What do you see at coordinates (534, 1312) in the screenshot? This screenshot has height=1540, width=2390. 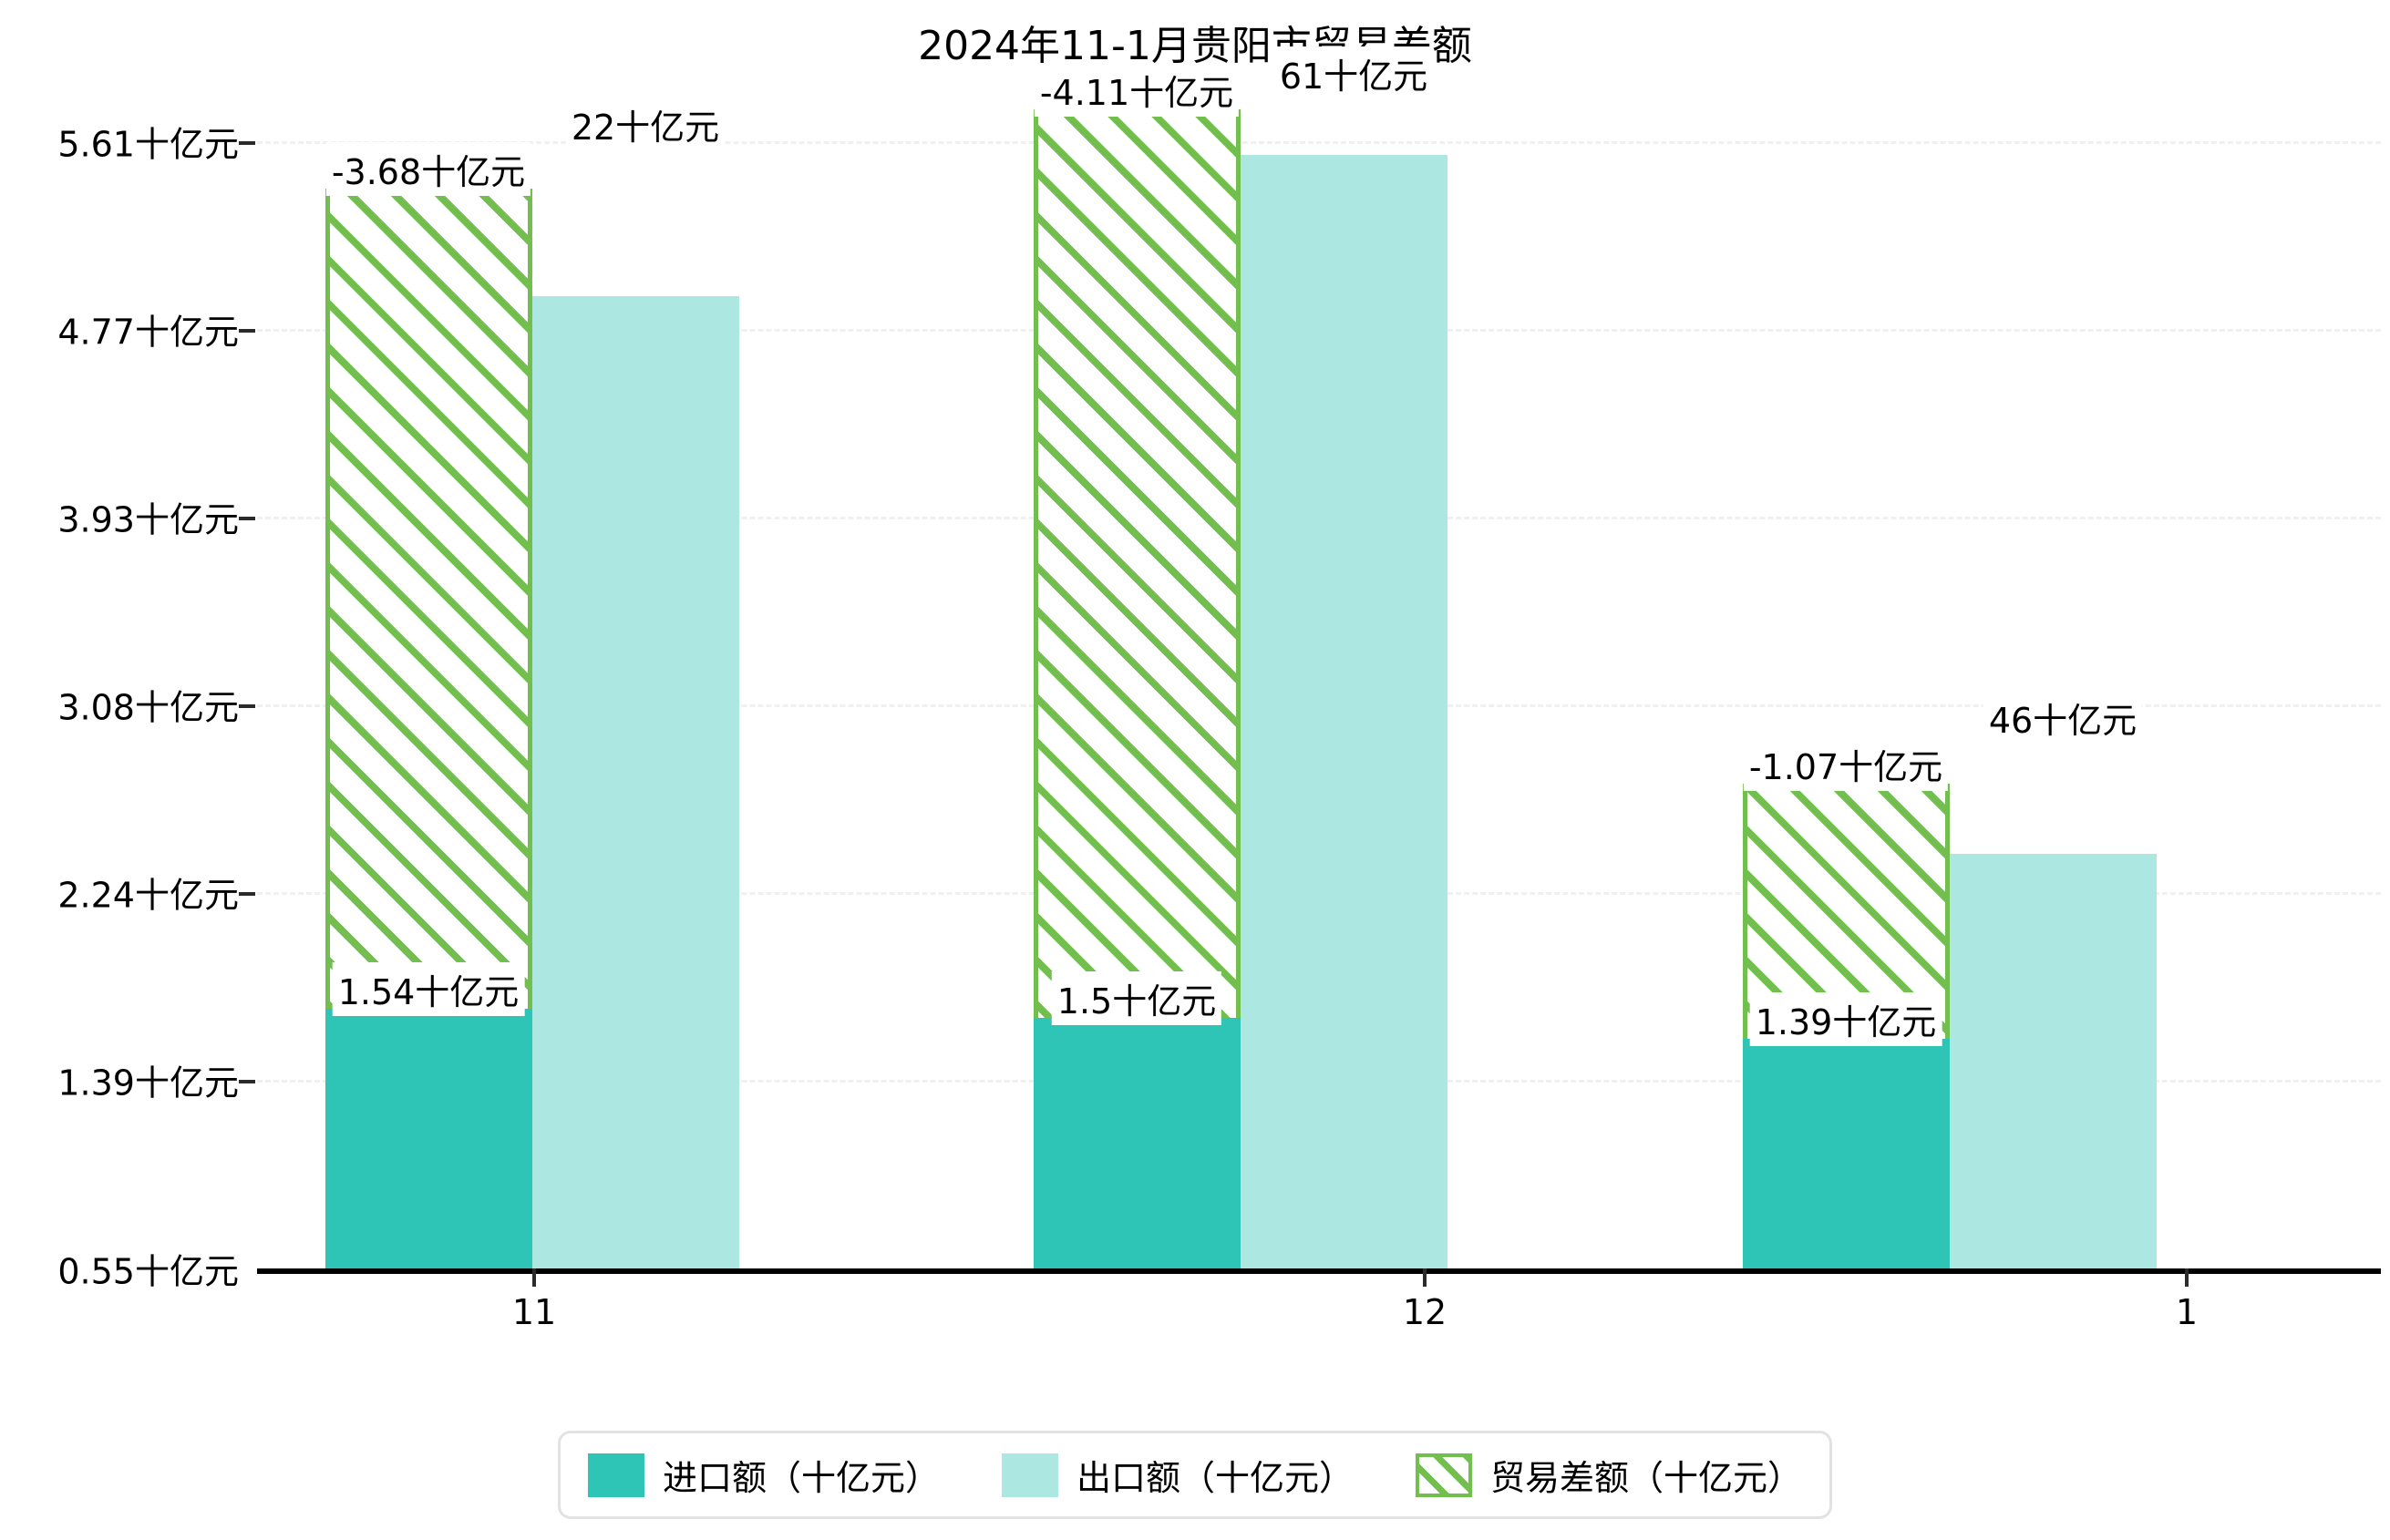 I see `x-tick-label-11: 11` at bounding box center [534, 1312].